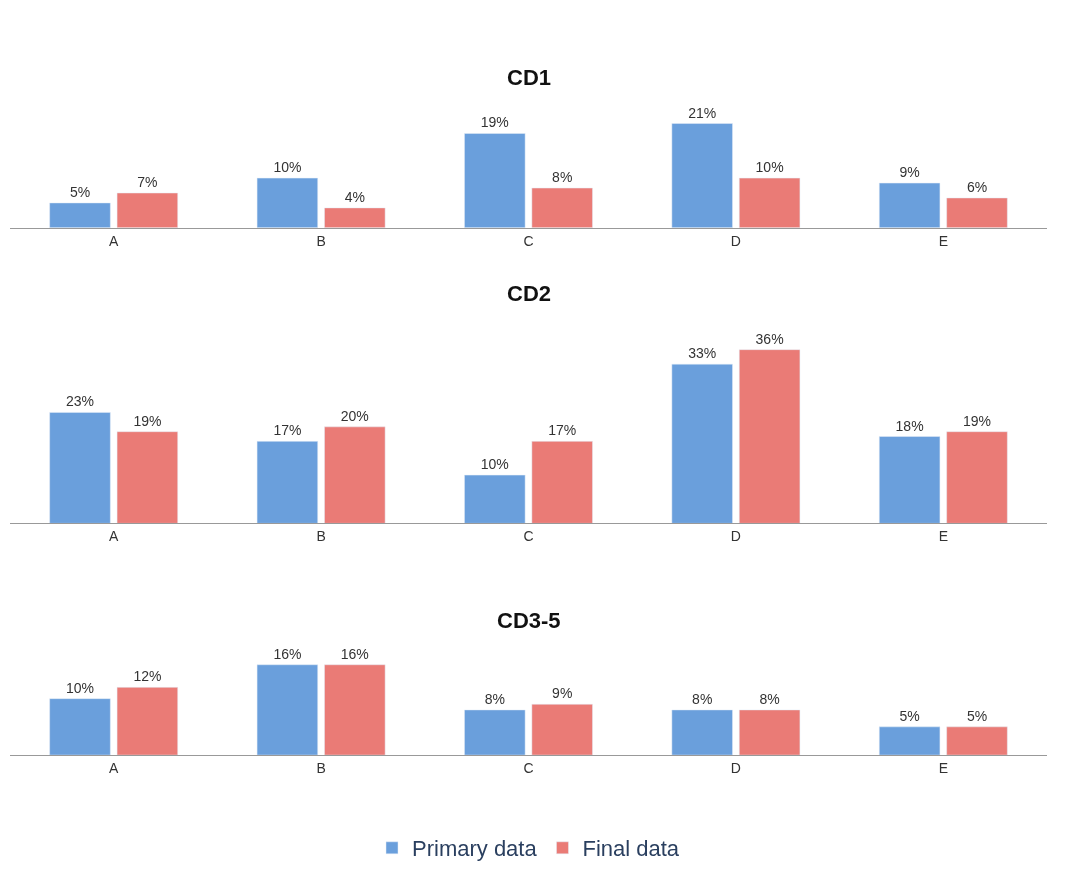 The width and height of the screenshot is (1077, 879). What do you see at coordinates (147, 676) in the screenshot?
I see `data-label: 12%` at bounding box center [147, 676].